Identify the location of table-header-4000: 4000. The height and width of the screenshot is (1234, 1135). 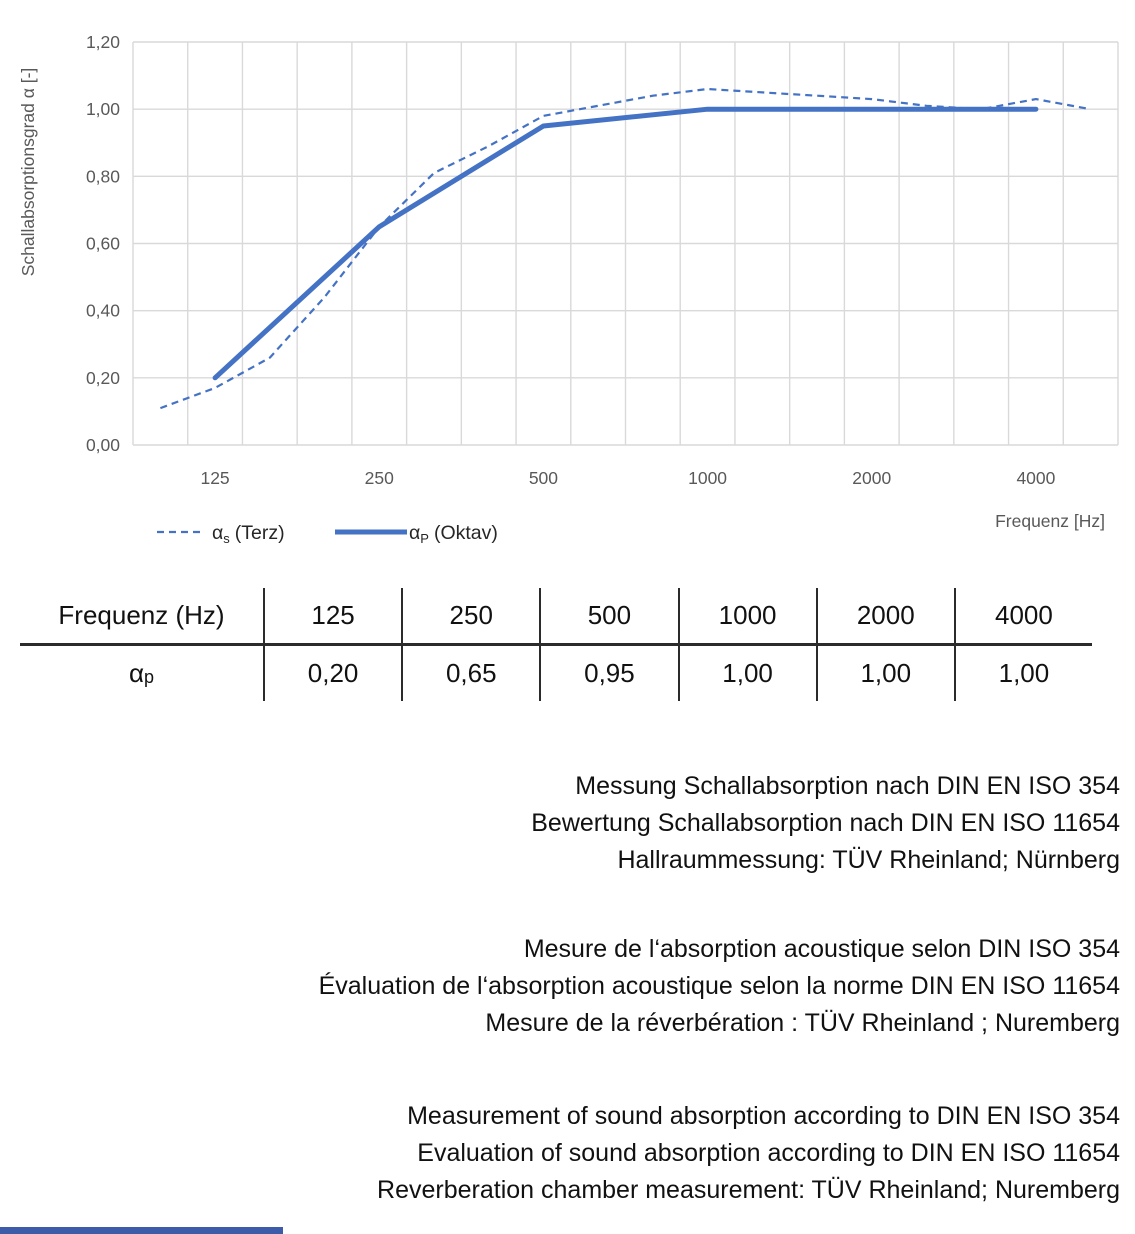
(1022, 615).